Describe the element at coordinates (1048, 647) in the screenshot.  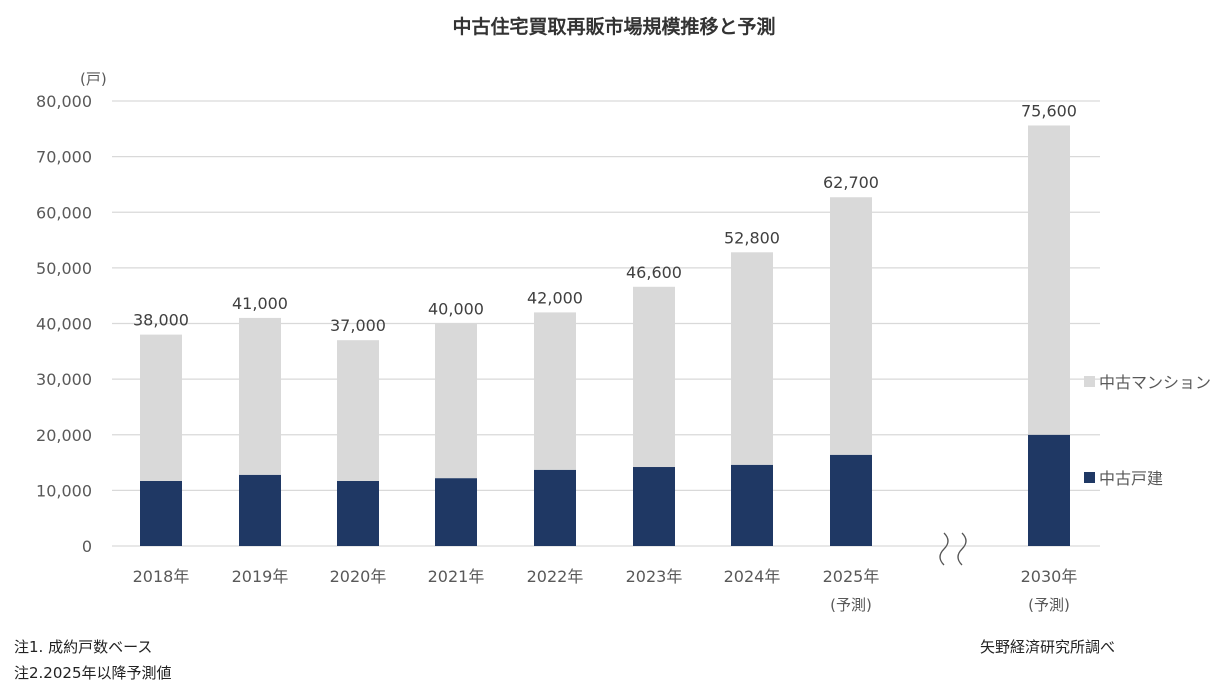
I see `source-note: 矢野経済研究所調べ` at that location.